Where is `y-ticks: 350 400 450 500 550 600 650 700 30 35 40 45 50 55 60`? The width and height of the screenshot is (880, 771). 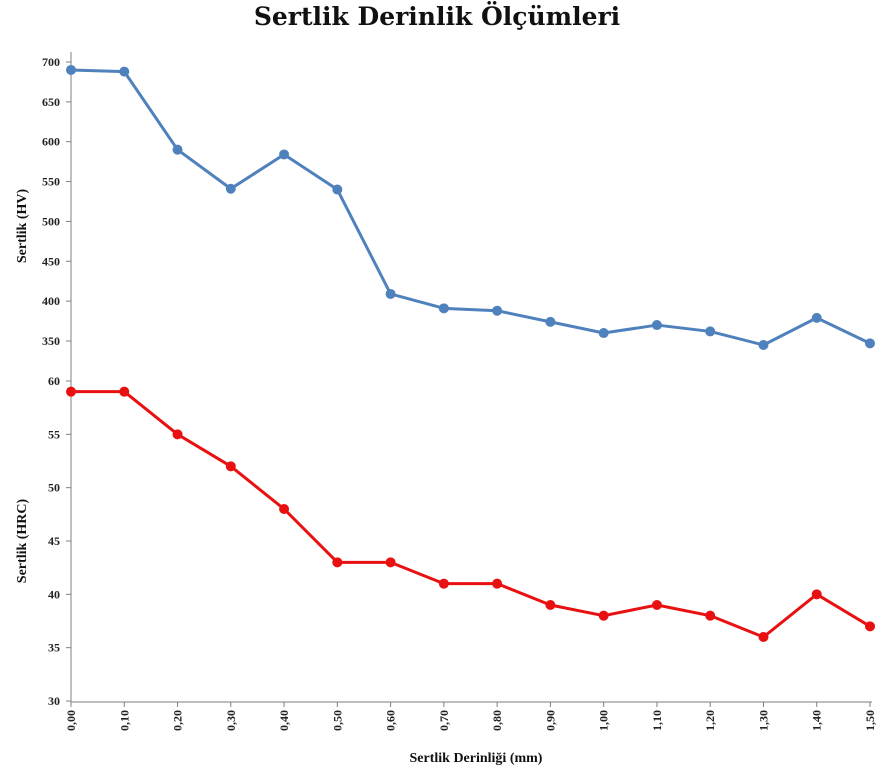
y-ticks: 350 400 450 500 550 600 650 700 30 35 40 45 50 55 60 is located at coordinates (56, 381).